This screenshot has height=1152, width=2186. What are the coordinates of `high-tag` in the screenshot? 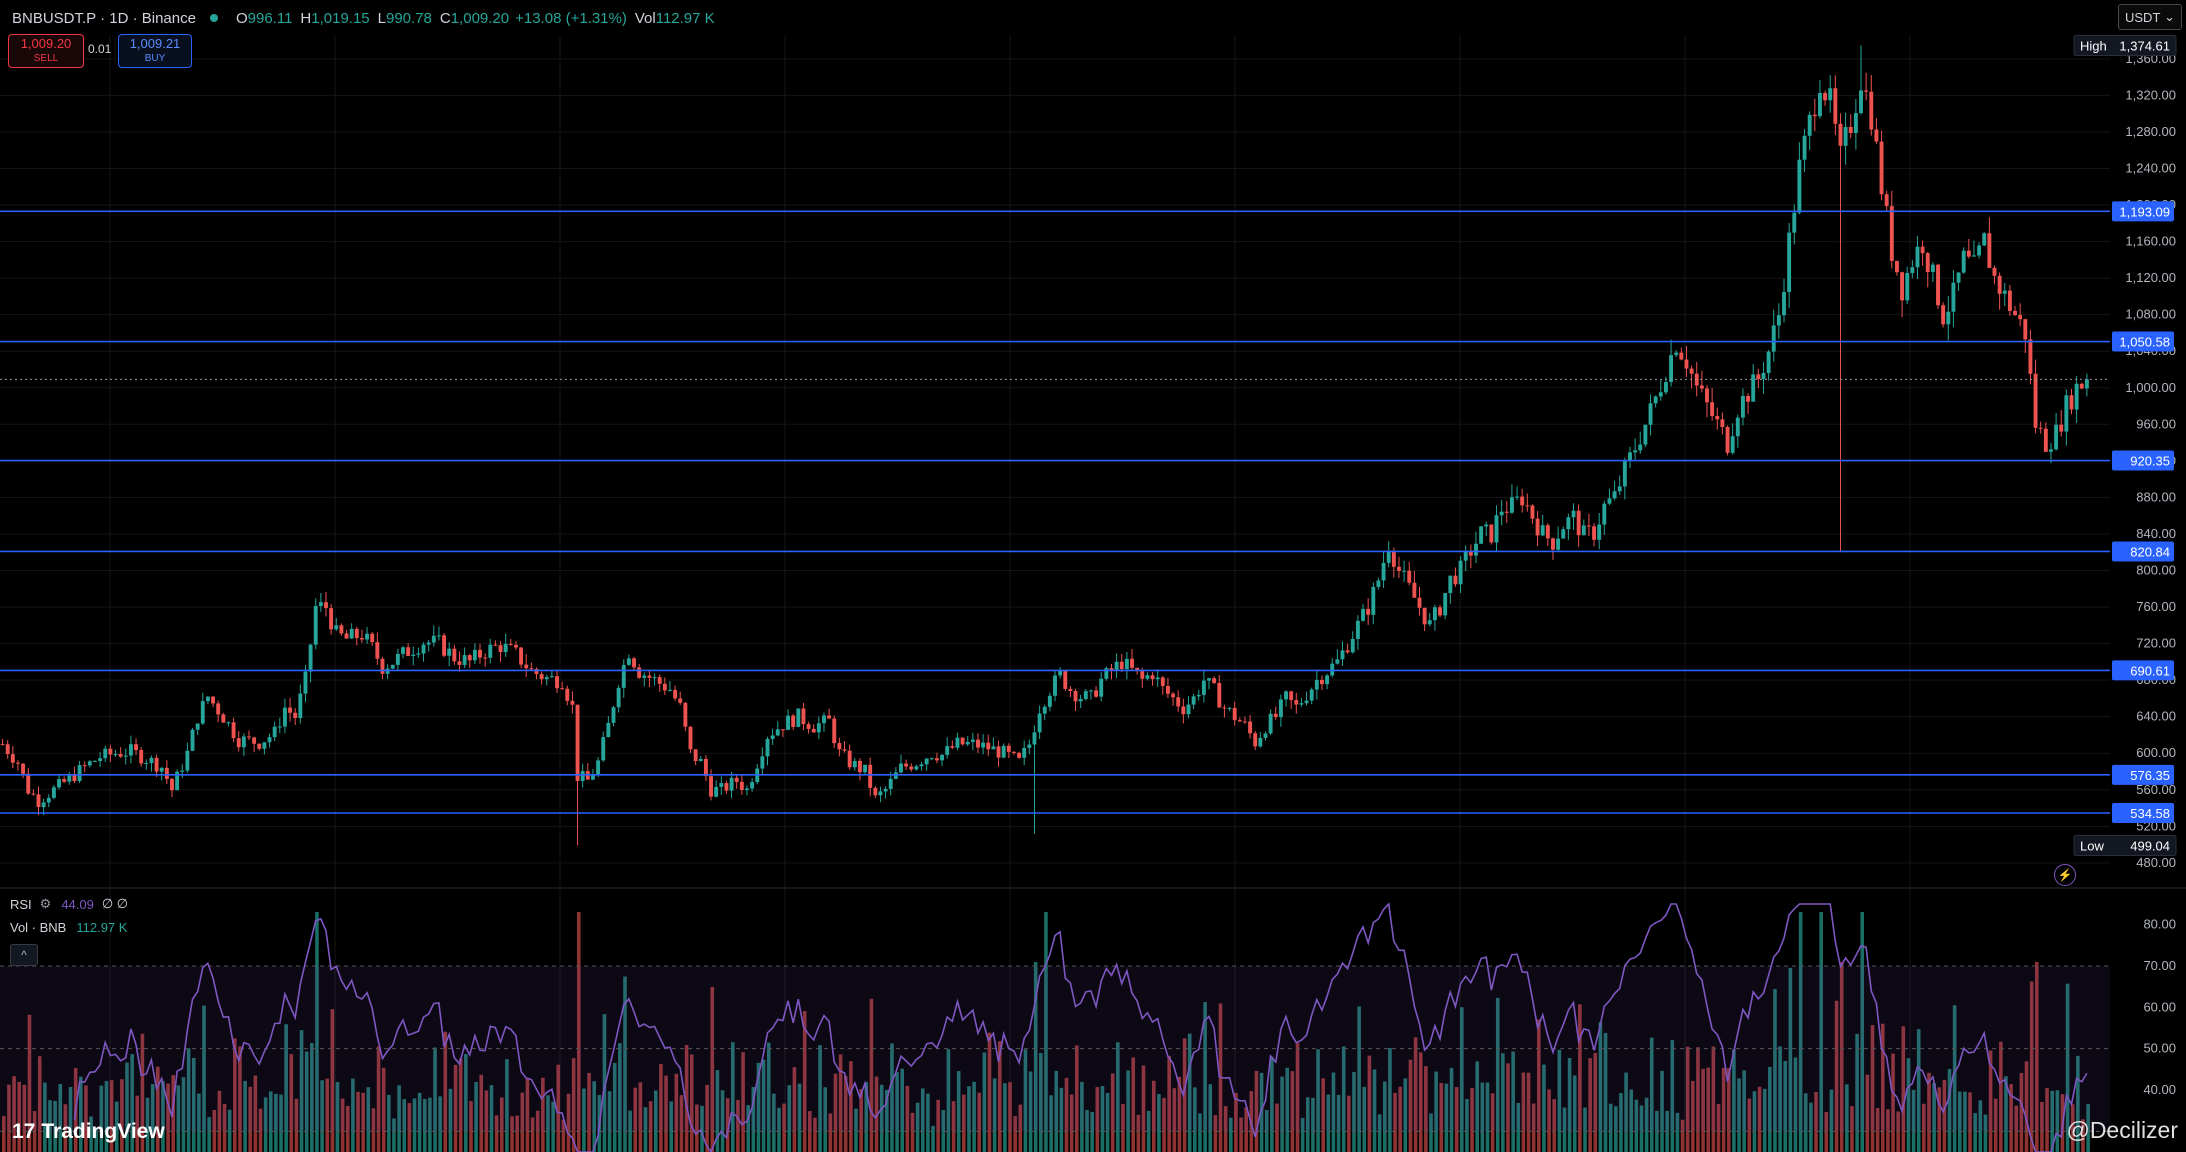 It's located at (2125, 45).